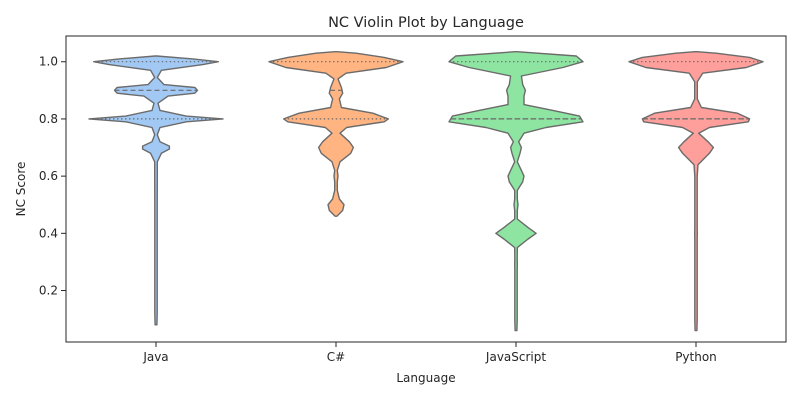  What do you see at coordinates (515, 357) in the screenshot?
I see `x-tick-label: JavaScript` at bounding box center [515, 357].